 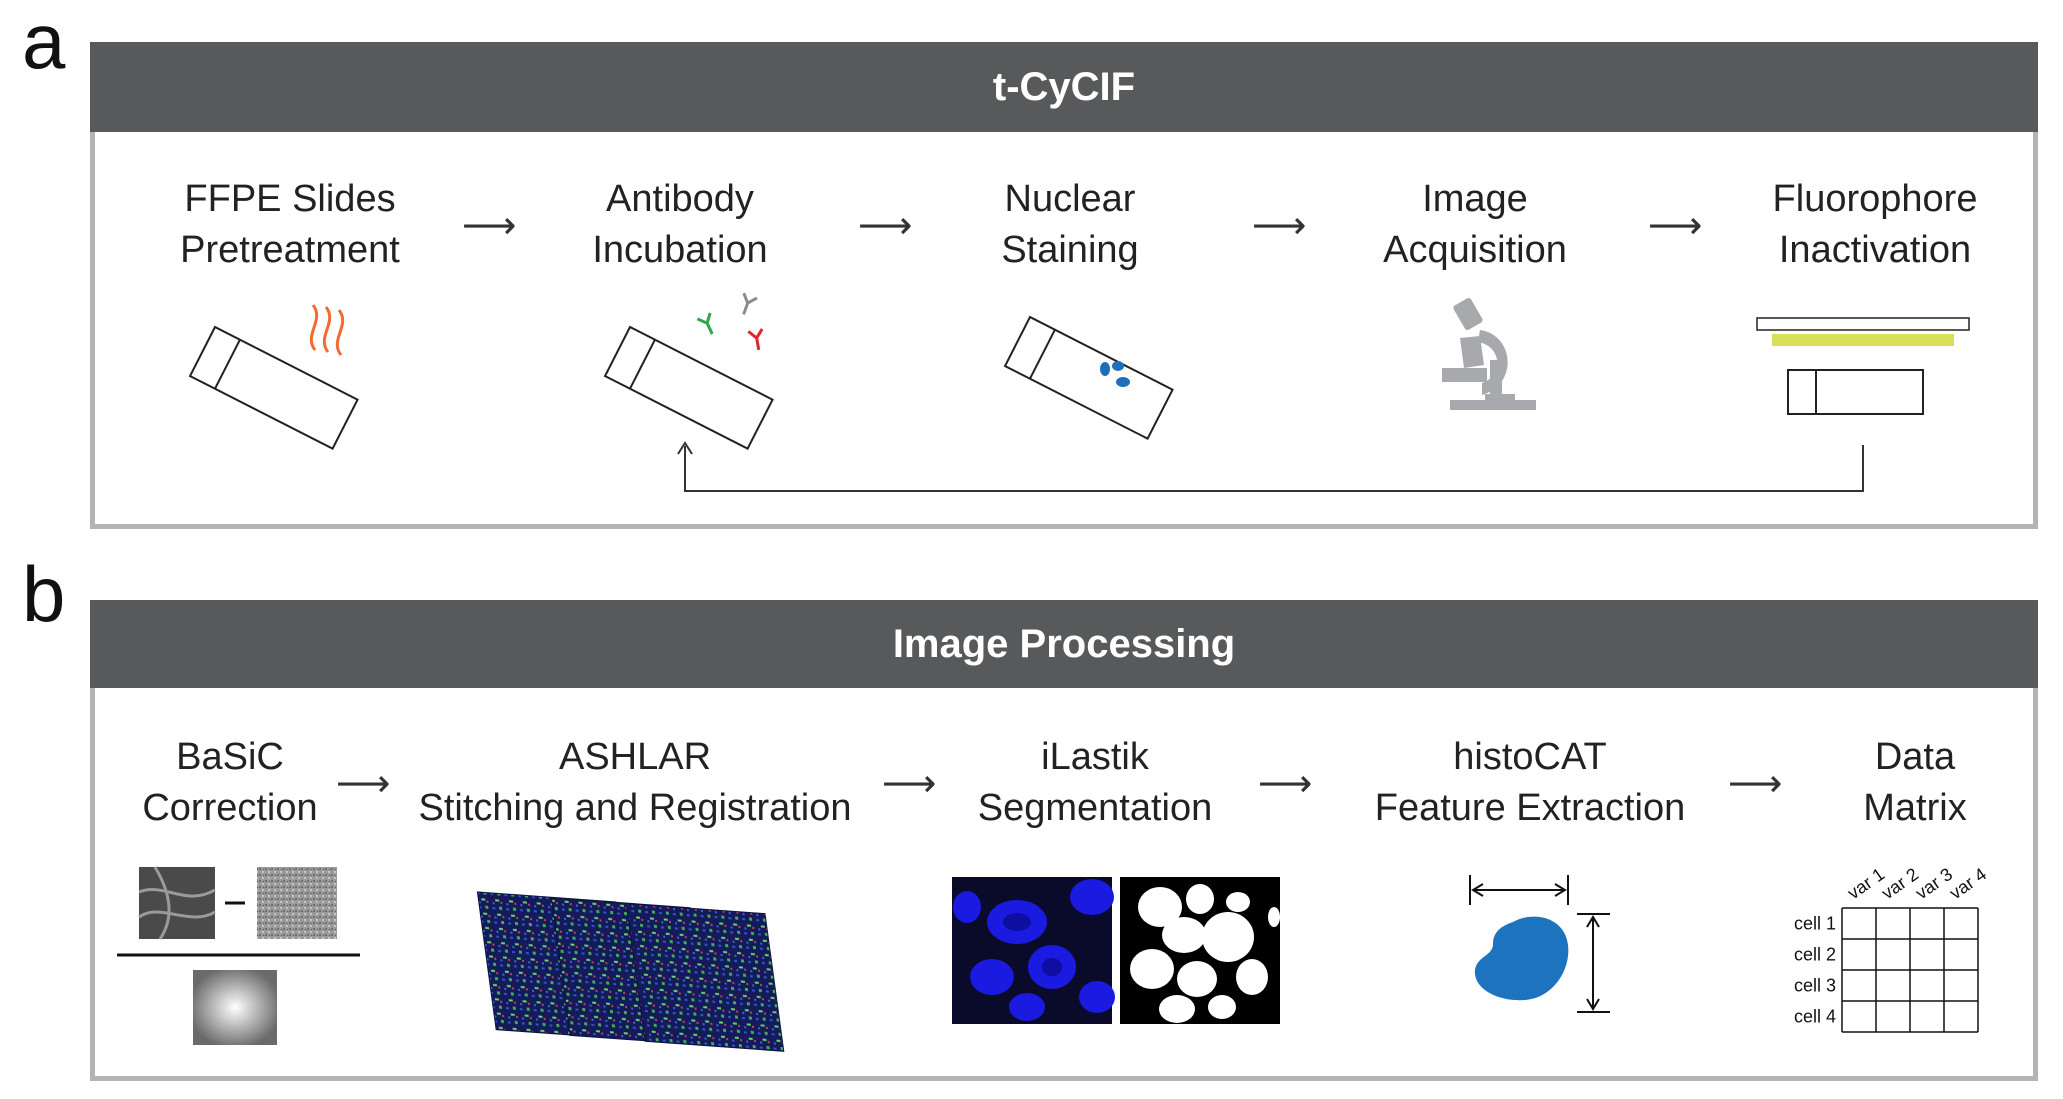 I want to click on step-label-line1: ASHLAR, so click(x=635, y=757).